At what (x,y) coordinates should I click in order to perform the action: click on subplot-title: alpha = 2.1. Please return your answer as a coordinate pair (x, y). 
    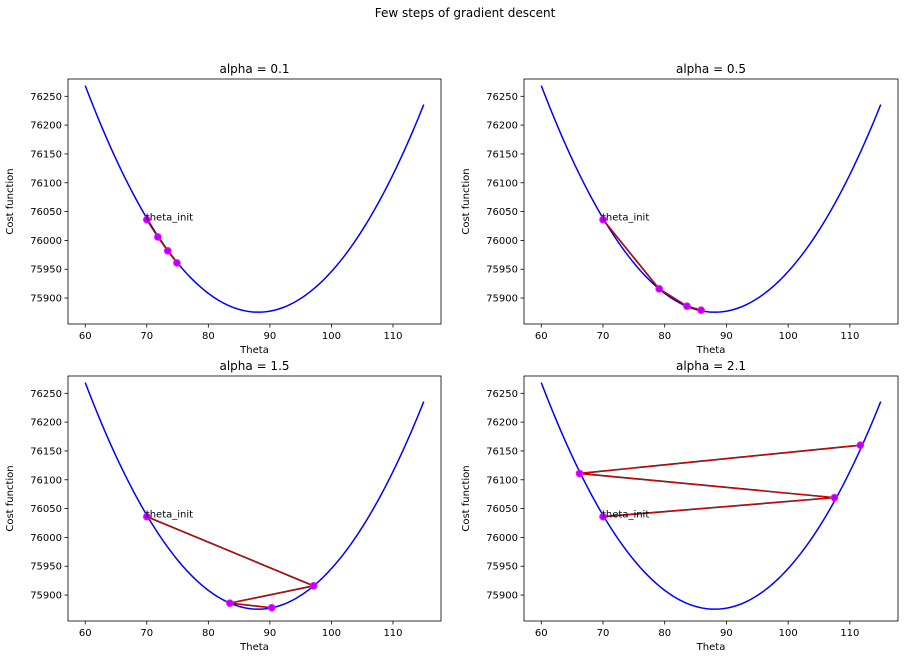
    Looking at the image, I should click on (711, 366).